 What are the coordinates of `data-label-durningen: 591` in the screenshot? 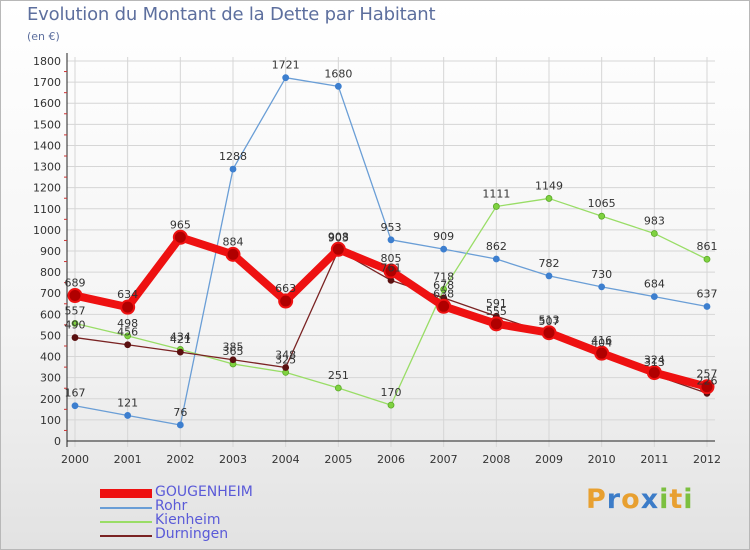 It's located at (496, 303).